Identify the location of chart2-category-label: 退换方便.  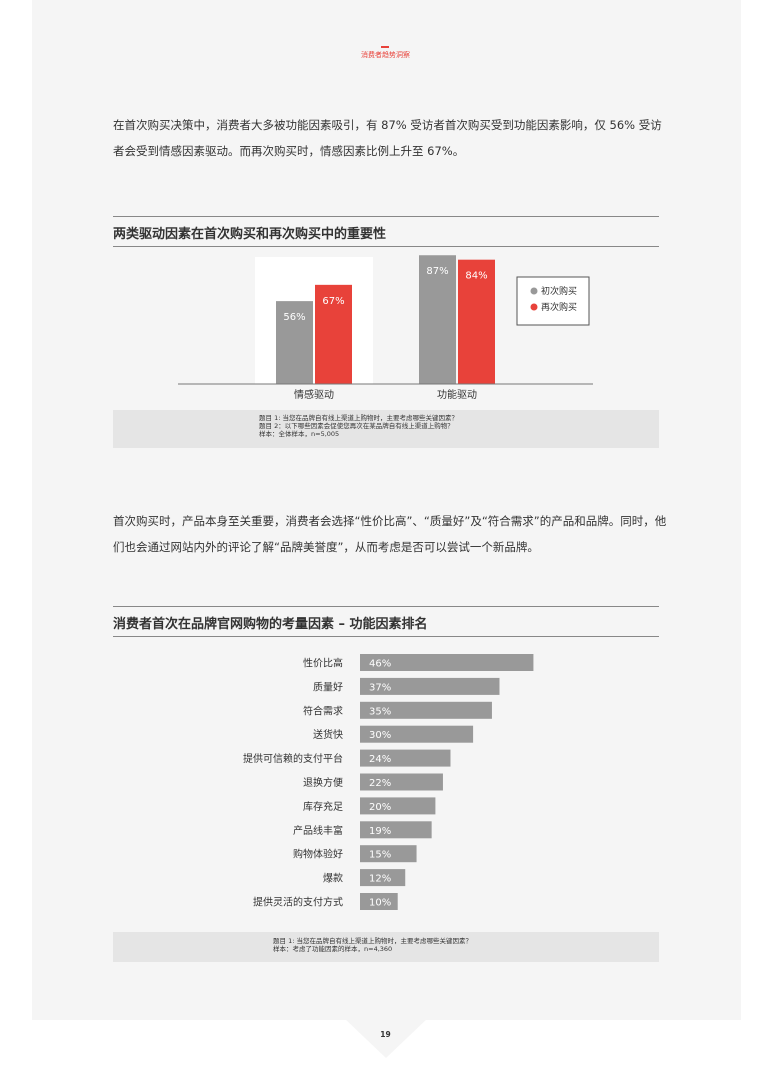
(323, 782).